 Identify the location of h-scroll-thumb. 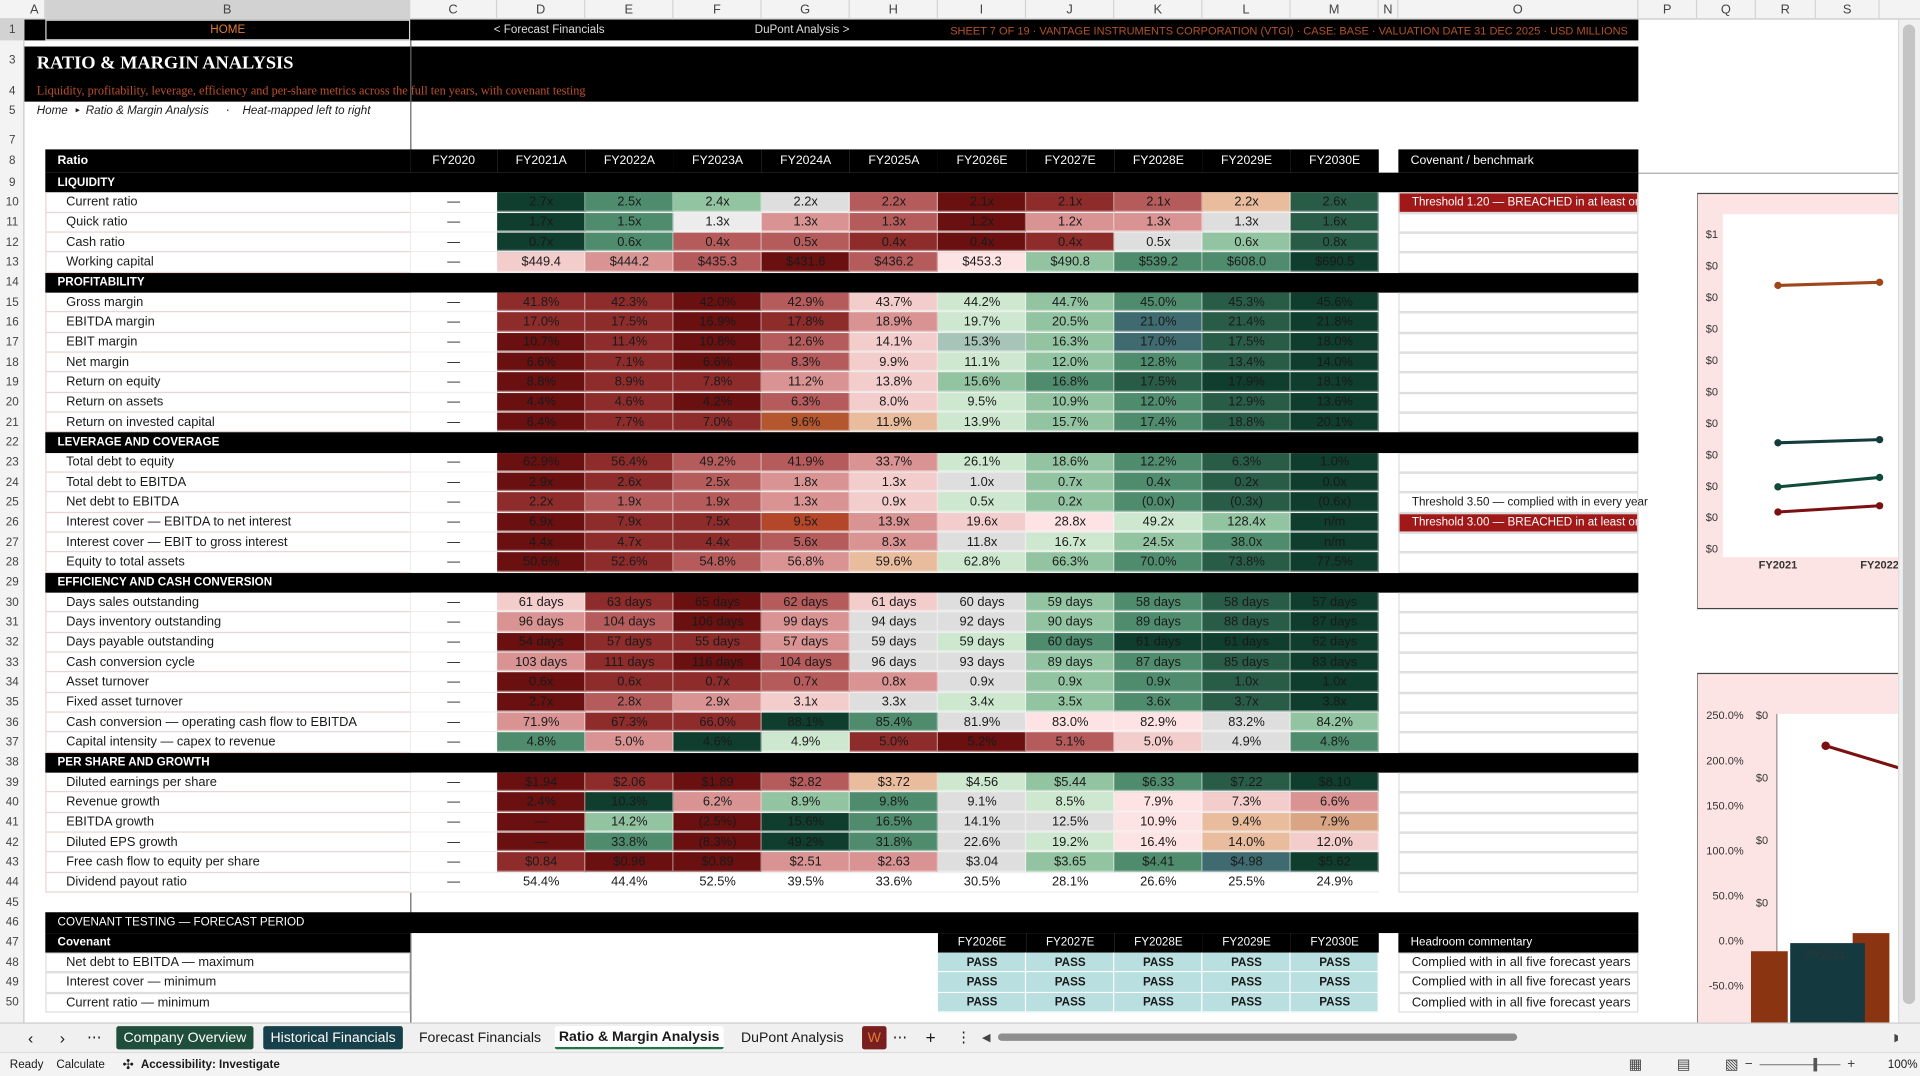
(1257, 1037).